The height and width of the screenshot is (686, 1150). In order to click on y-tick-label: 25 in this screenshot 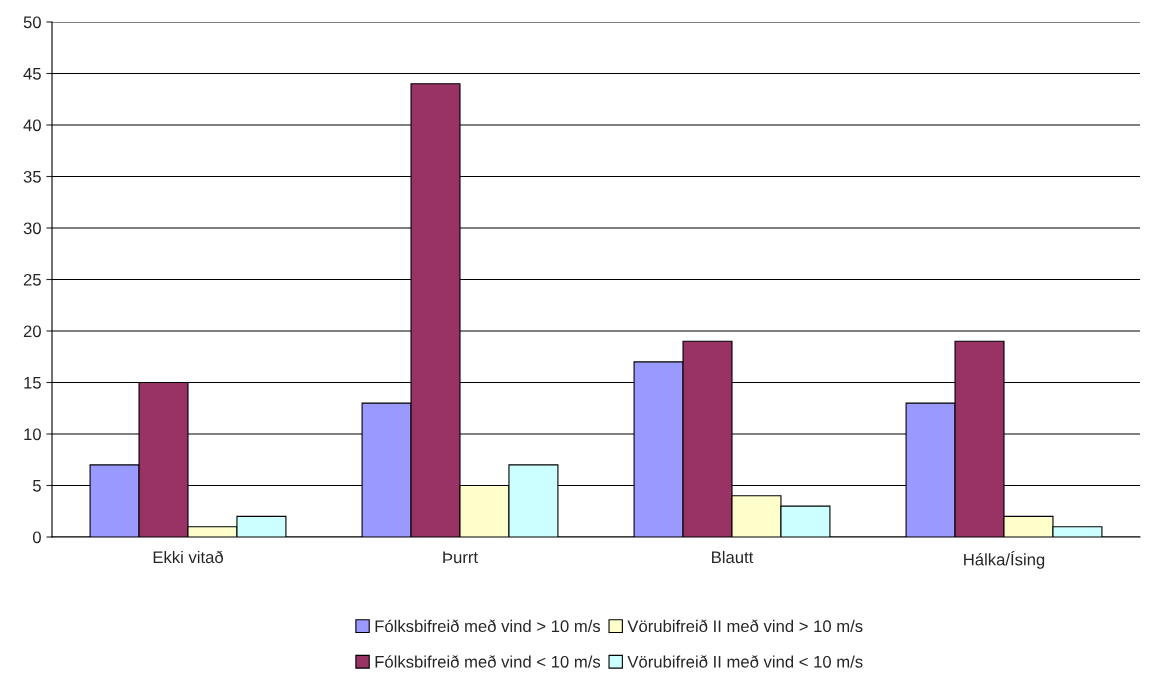, I will do `click(32, 279)`.